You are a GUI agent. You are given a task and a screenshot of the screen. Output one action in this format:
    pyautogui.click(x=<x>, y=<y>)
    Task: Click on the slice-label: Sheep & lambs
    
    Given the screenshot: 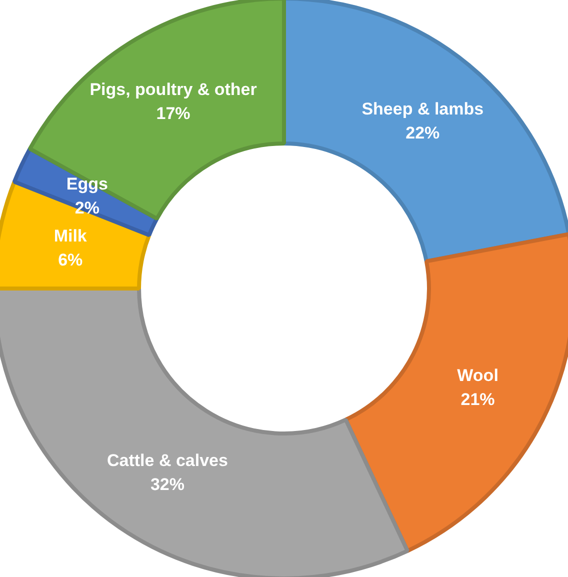 What is the action you would take?
    pyautogui.click(x=423, y=109)
    